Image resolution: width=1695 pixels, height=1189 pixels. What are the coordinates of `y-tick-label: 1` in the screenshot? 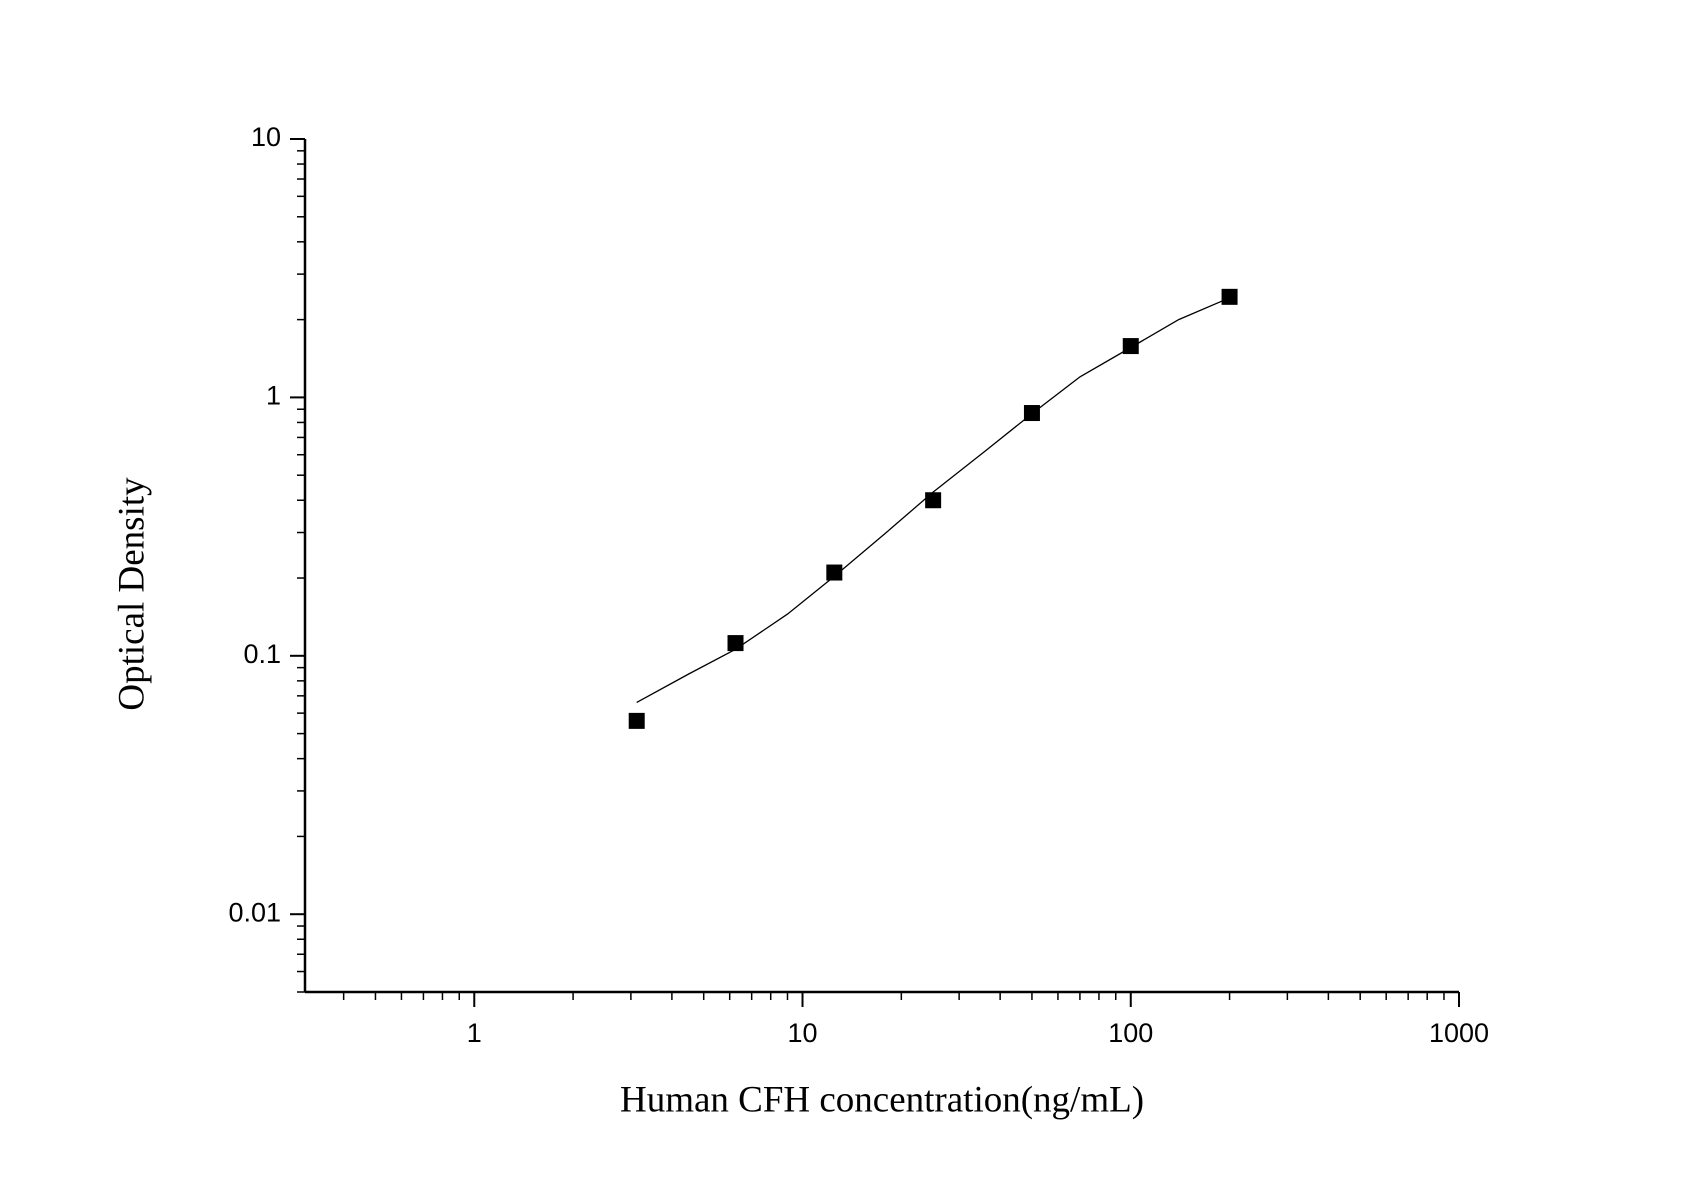 It's located at (273, 396).